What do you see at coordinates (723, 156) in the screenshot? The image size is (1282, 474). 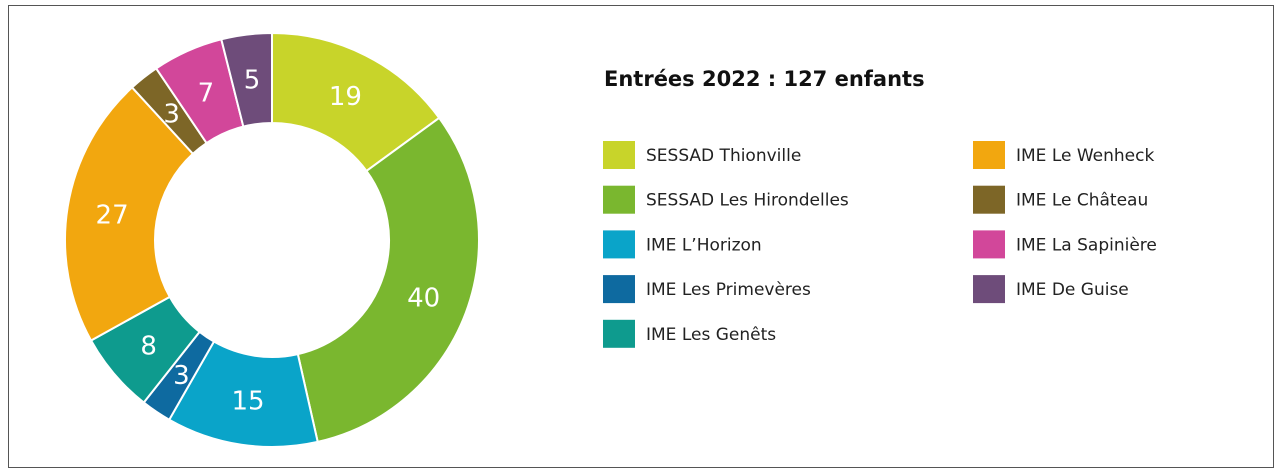 I see `legend-label: SESSAD Thionville` at bounding box center [723, 156].